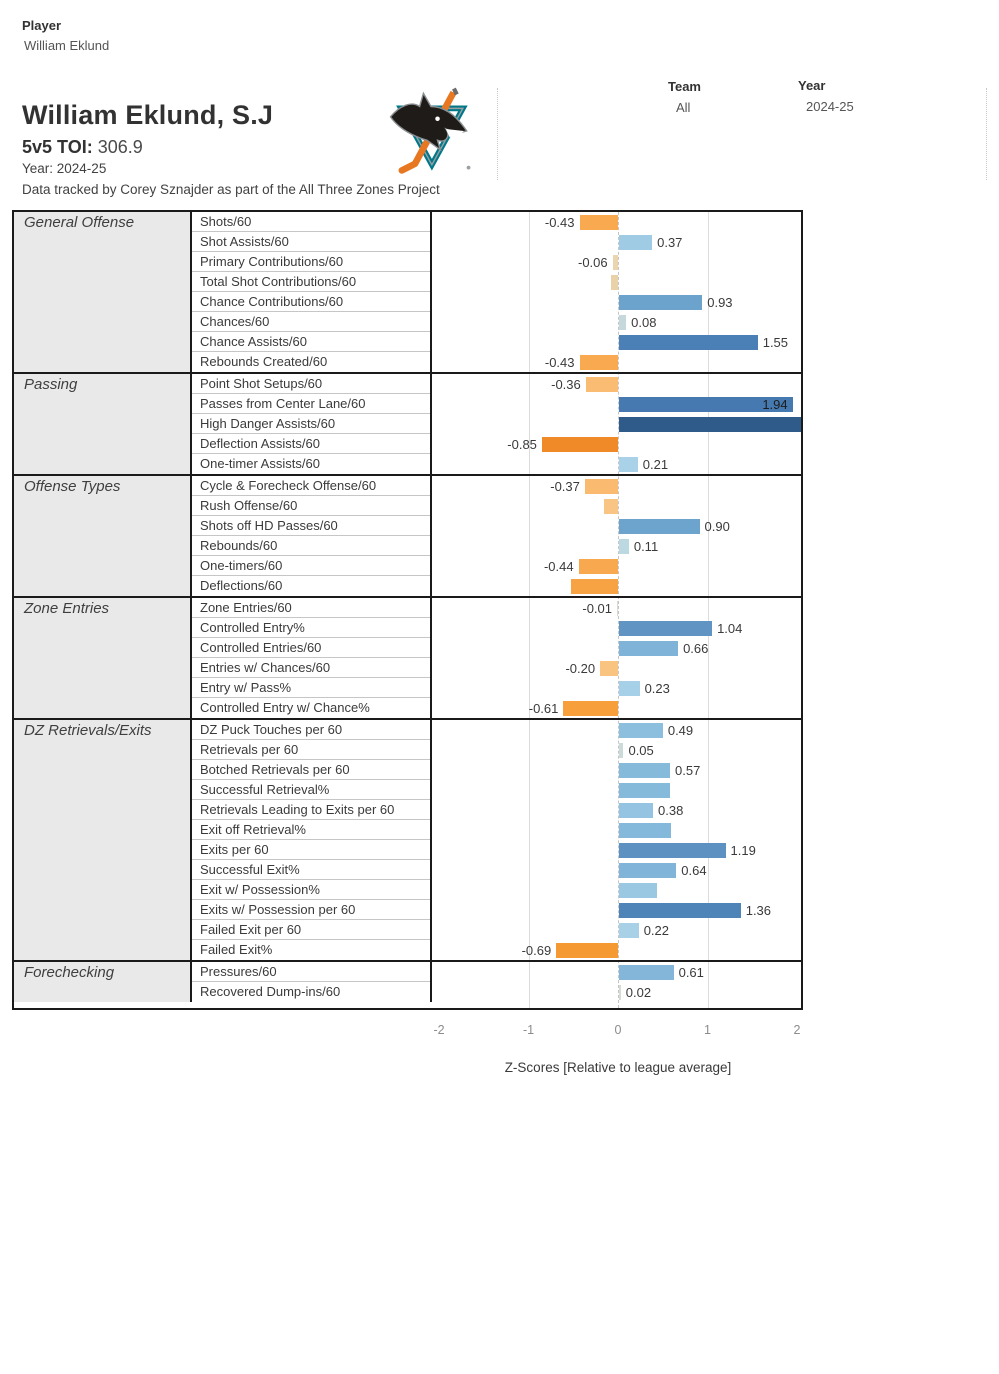 This screenshot has height=1374, width=999. Describe the element at coordinates (830, 106) in the screenshot. I see `year-filter-value: 2024-25` at that location.